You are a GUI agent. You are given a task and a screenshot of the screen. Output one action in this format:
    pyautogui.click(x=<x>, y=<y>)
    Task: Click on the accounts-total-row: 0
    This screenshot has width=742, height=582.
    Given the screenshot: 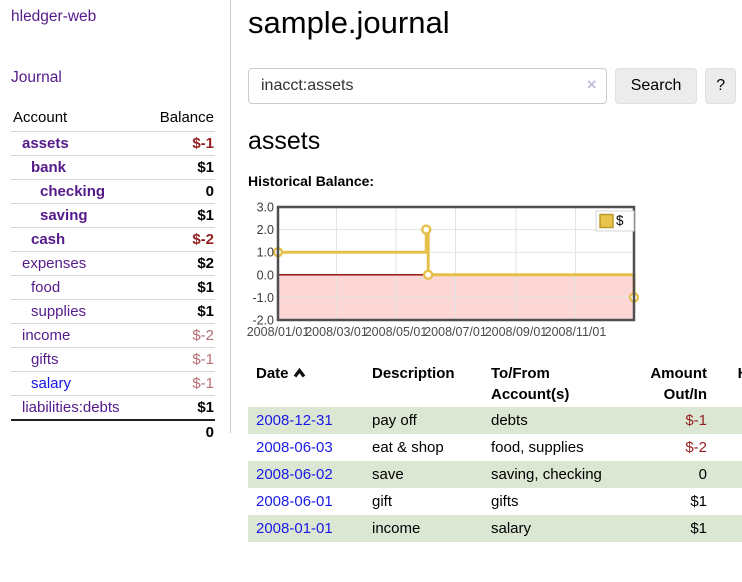 What is the action you would take?
    pyautogui.click(x=113, y=431)
    